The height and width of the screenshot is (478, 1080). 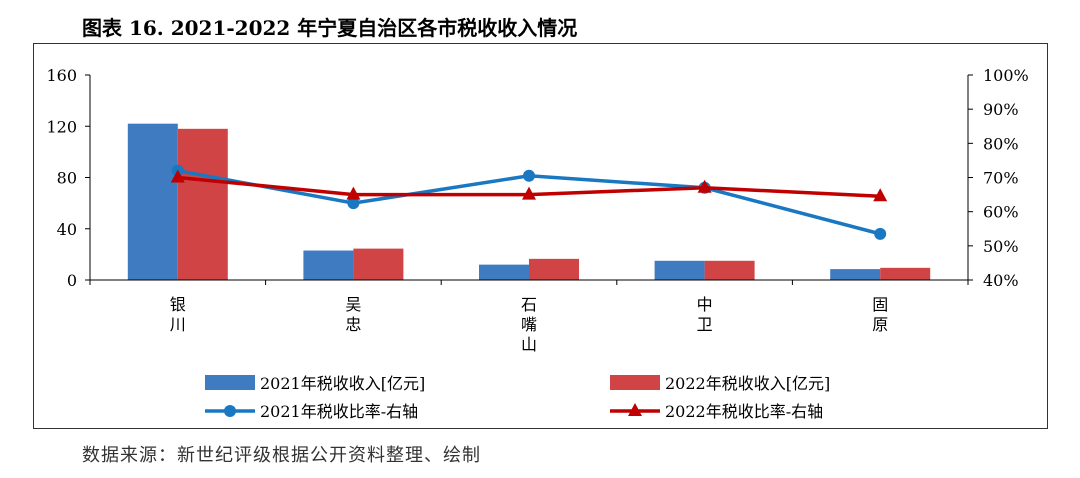 What do you see at coordinates (705, 304) in the screenshot?
I see `category-label: 中` at bounding box center [705, 304].